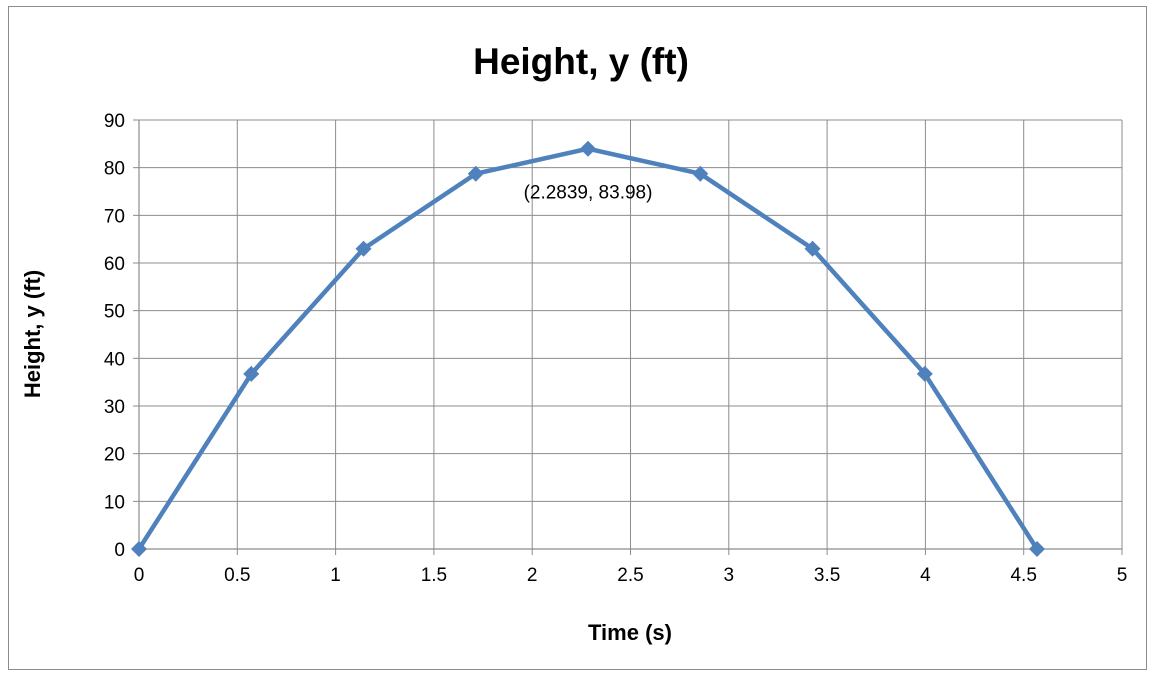  I want to click on x-tick-label: 5, so click(1122, 575).